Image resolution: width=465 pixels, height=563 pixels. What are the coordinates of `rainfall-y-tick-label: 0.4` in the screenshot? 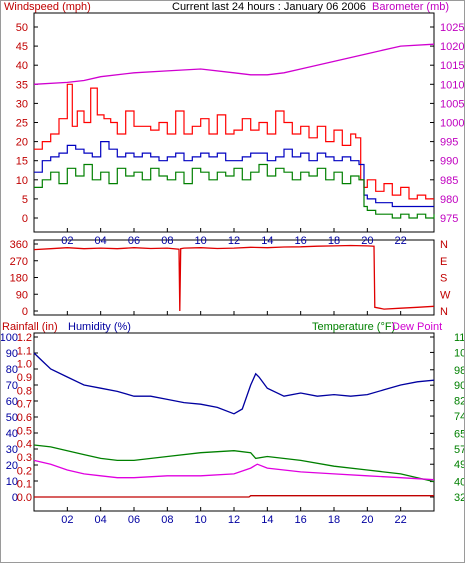 It's located at (24, 445).